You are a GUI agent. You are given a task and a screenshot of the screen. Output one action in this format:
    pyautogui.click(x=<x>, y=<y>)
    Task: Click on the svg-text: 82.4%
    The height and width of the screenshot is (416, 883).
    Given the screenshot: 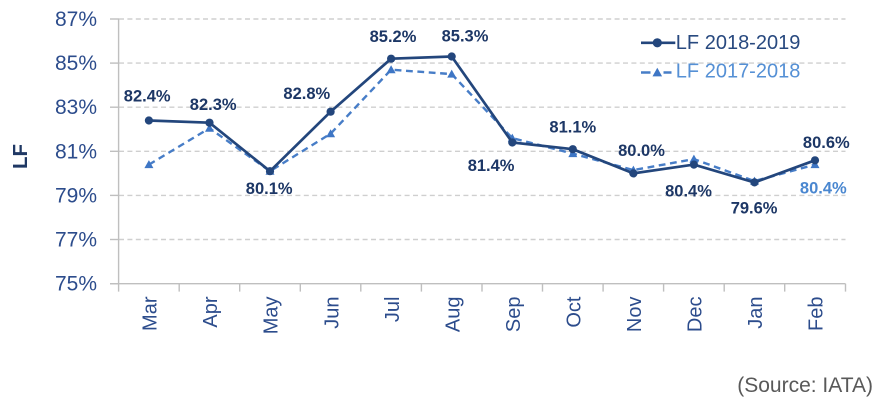 What is the action you would take?
    pyautogui.click(x=147, y=96)
    